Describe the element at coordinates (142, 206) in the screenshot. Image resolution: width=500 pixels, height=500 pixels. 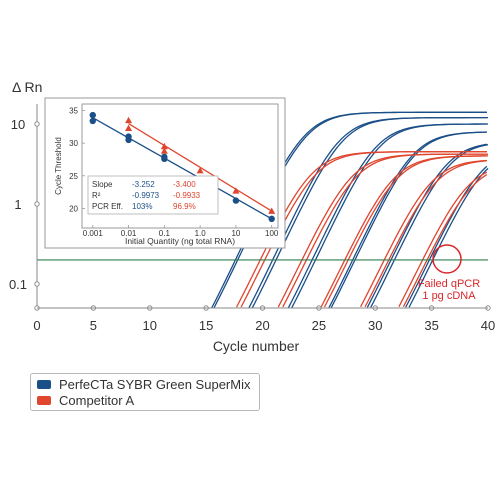
I see `stats-eff-blue: 103%` at that location.